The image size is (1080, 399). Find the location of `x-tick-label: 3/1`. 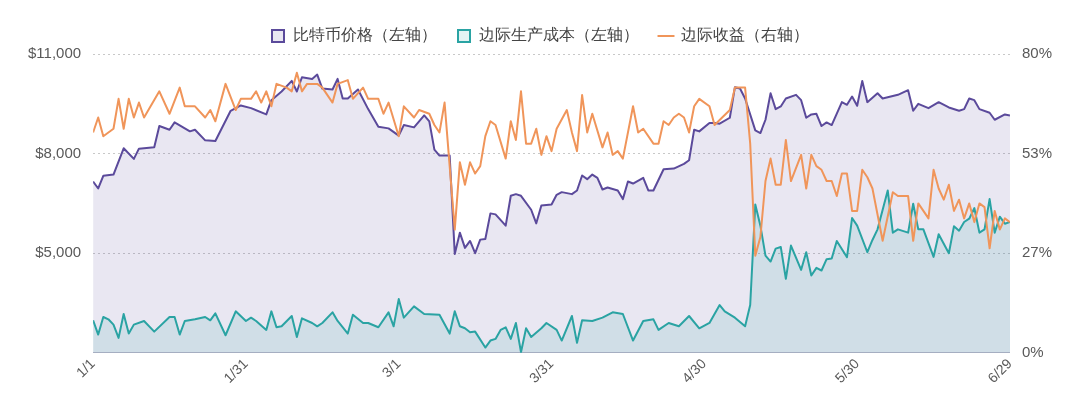

x-tick-label: 3/1 is located at coordinates (391, 368).